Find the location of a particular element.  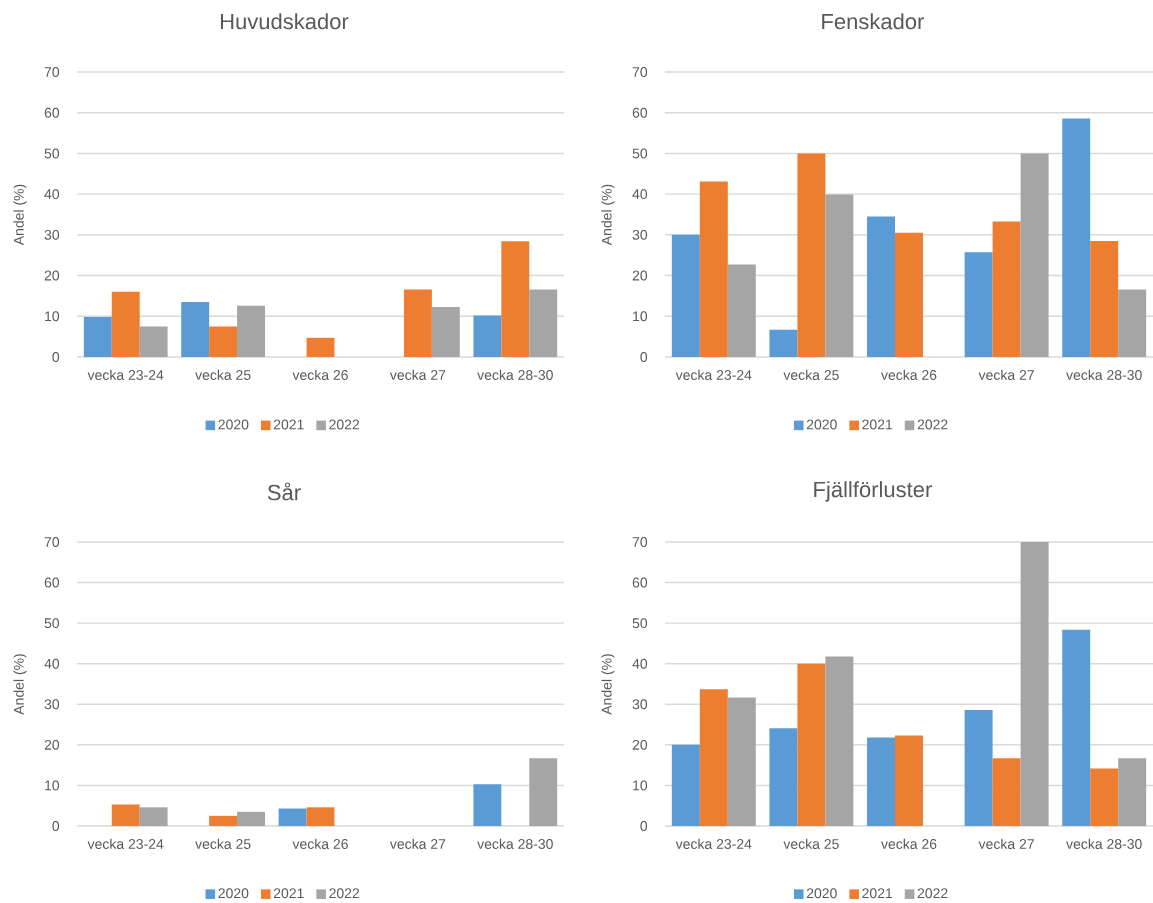

chart-title: Fenskador is located at coordinates (873, 21).